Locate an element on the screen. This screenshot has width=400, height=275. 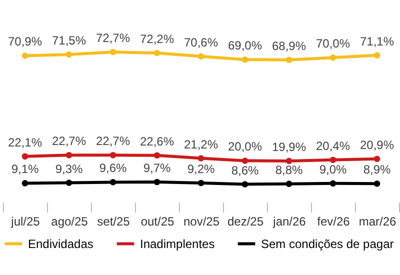
data-label: 71,1% is located at coordinates (377, 41).